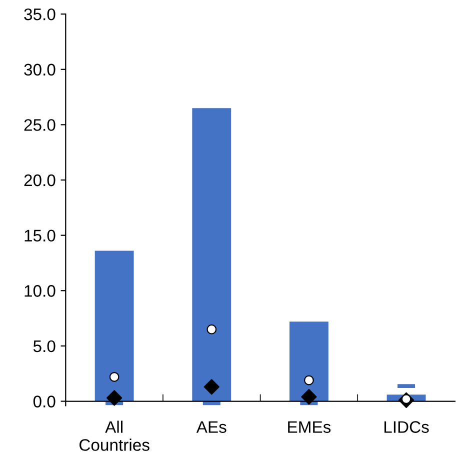 This screenshot has width=469, height=469. Describe the element at coordinates (44, 402) in the screenshot. I see `y-tick-label: 0.0` at that location.